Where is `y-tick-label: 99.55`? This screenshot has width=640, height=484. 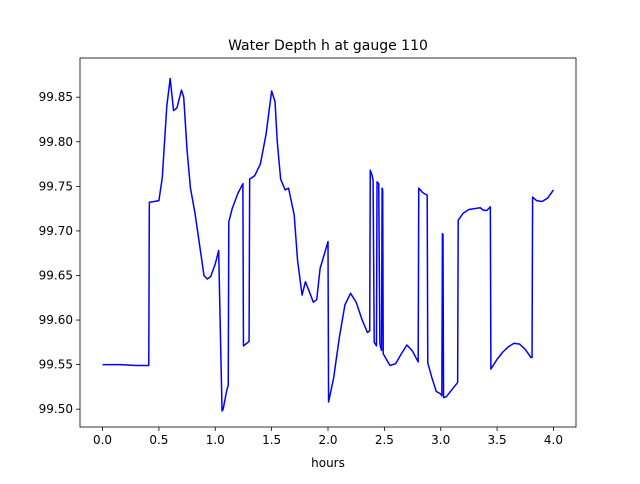
y-tick-label: 99.55 is located at coordinates (56, 365).